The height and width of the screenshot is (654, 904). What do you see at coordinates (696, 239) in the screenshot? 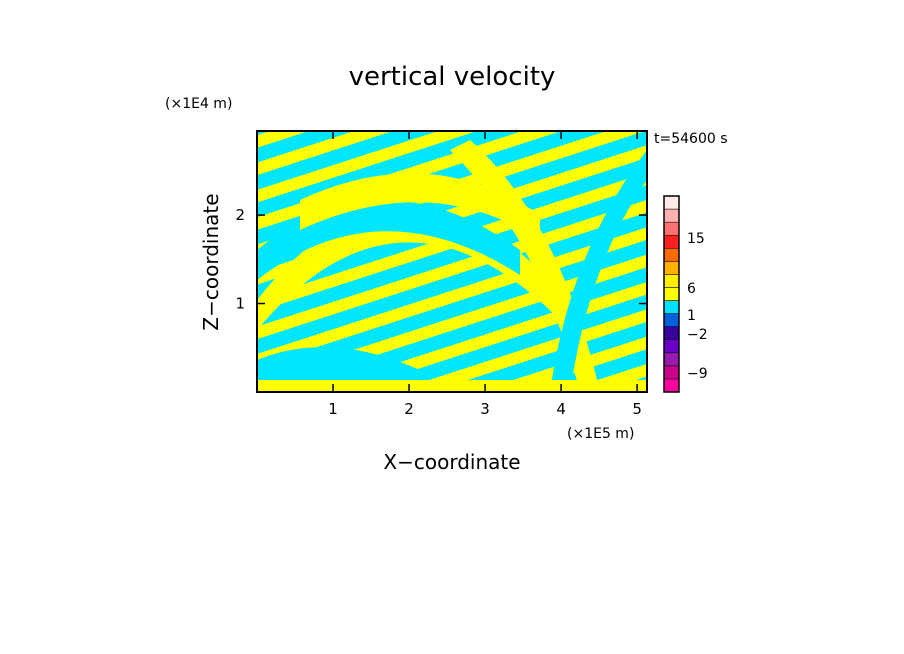
I see `colorbar-tick-label: 15` at bounding box center [696, 239].